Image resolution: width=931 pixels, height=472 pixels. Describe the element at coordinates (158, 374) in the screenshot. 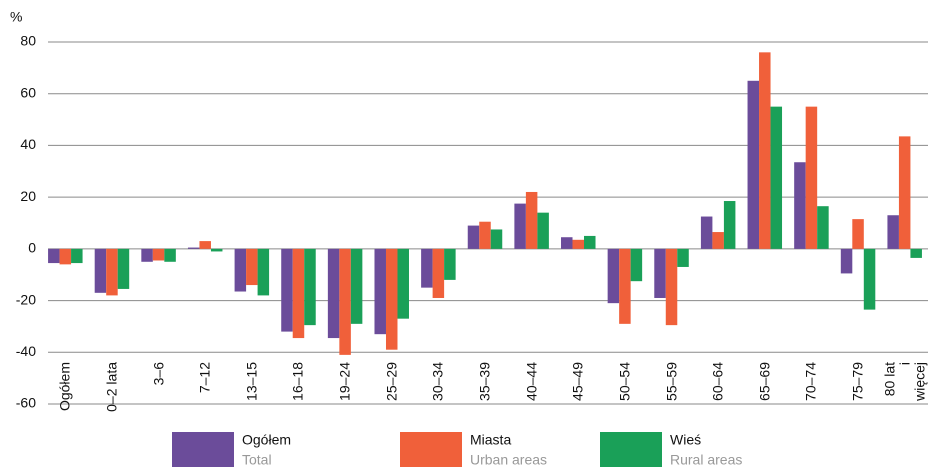

I see `x-tick-label: 3–6` at that location.